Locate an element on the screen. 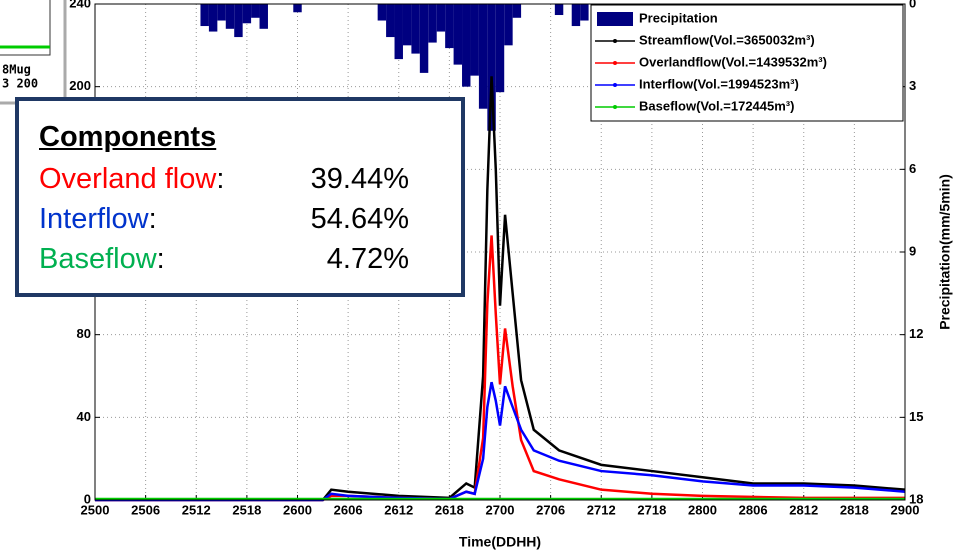  y-tick-label: 40 is located at coordinates (84, 416).